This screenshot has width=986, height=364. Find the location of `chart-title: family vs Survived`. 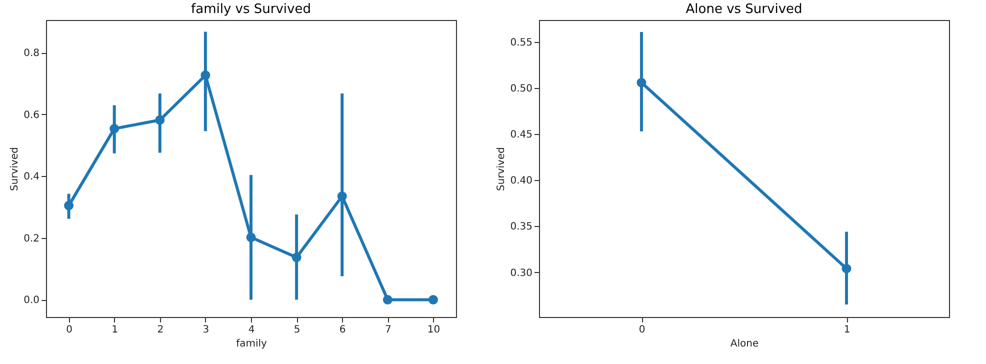

chart-title: family vs Survived is located at coordinates (251, 9).